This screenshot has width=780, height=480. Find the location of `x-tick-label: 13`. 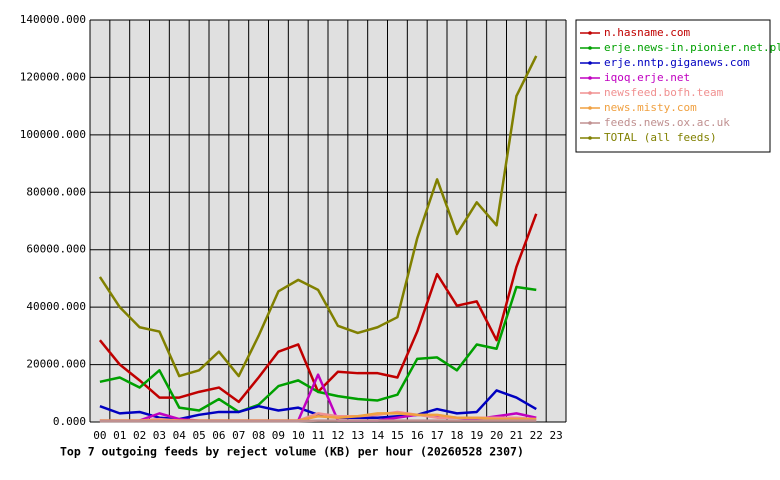

x-tick-label: 13 is located at coordinates (357, 435).